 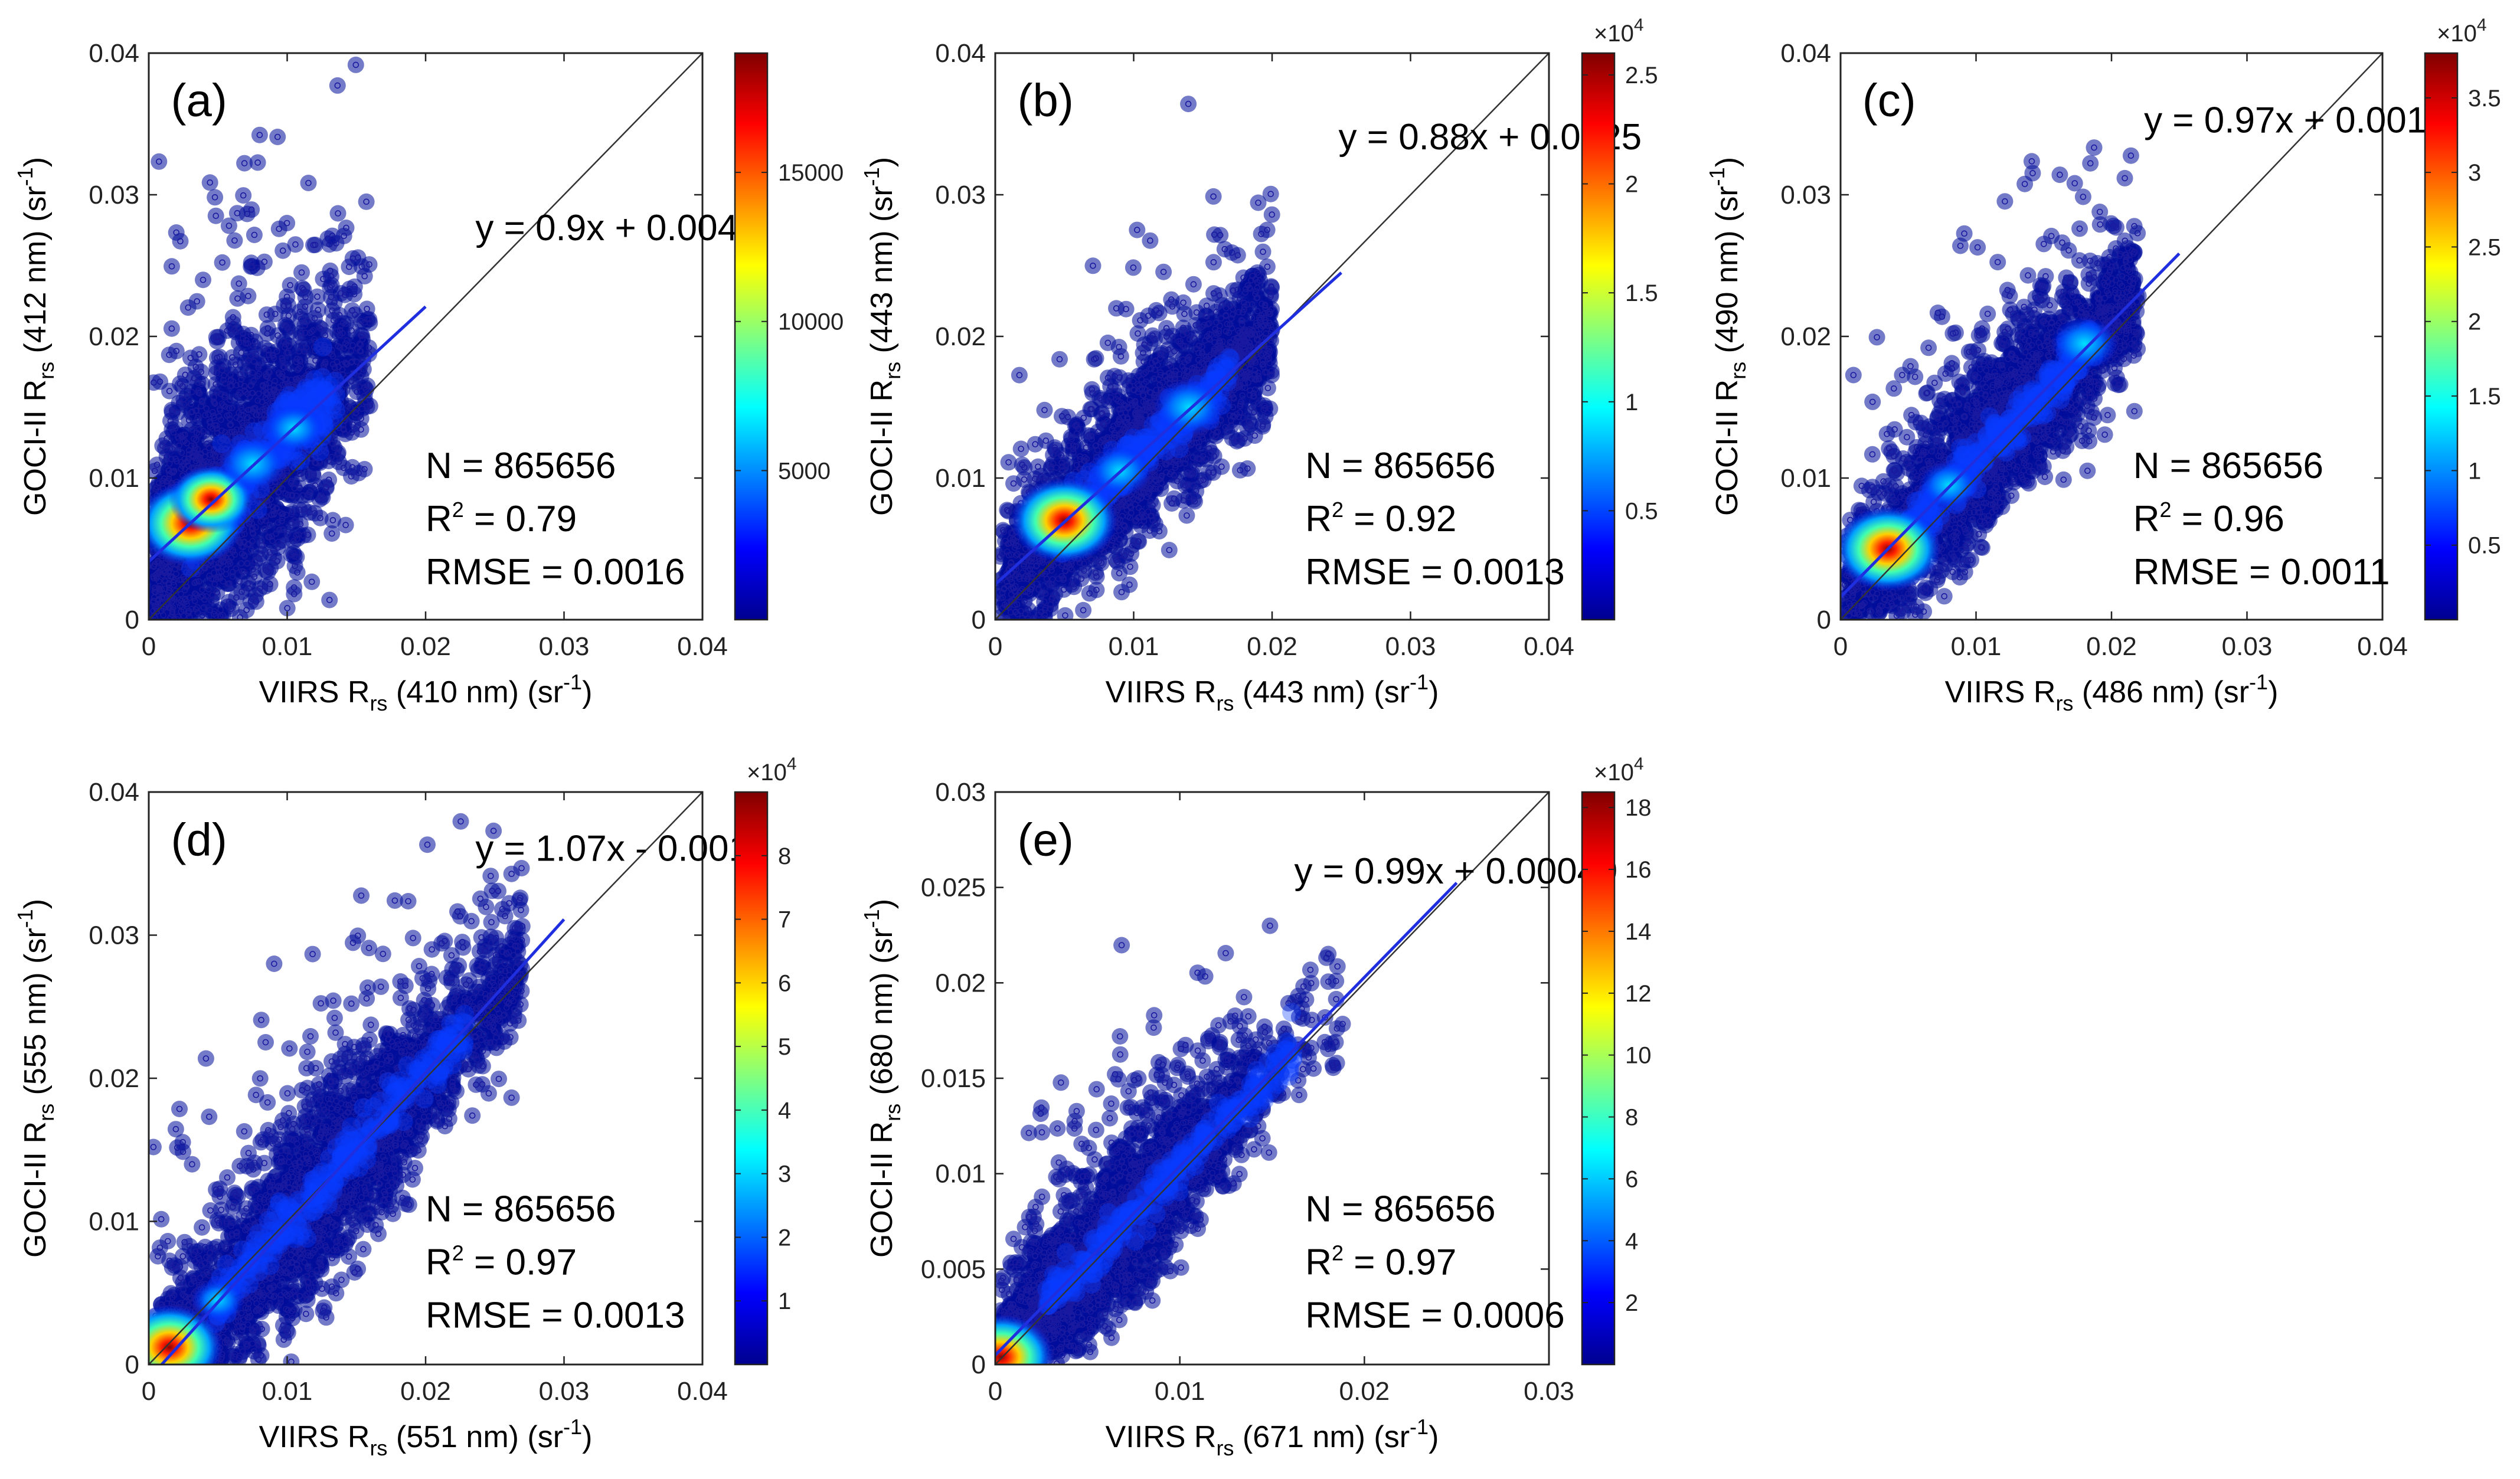 I want to click on stat-r2: R2 = 0.92, so click(x=1380, y=519).